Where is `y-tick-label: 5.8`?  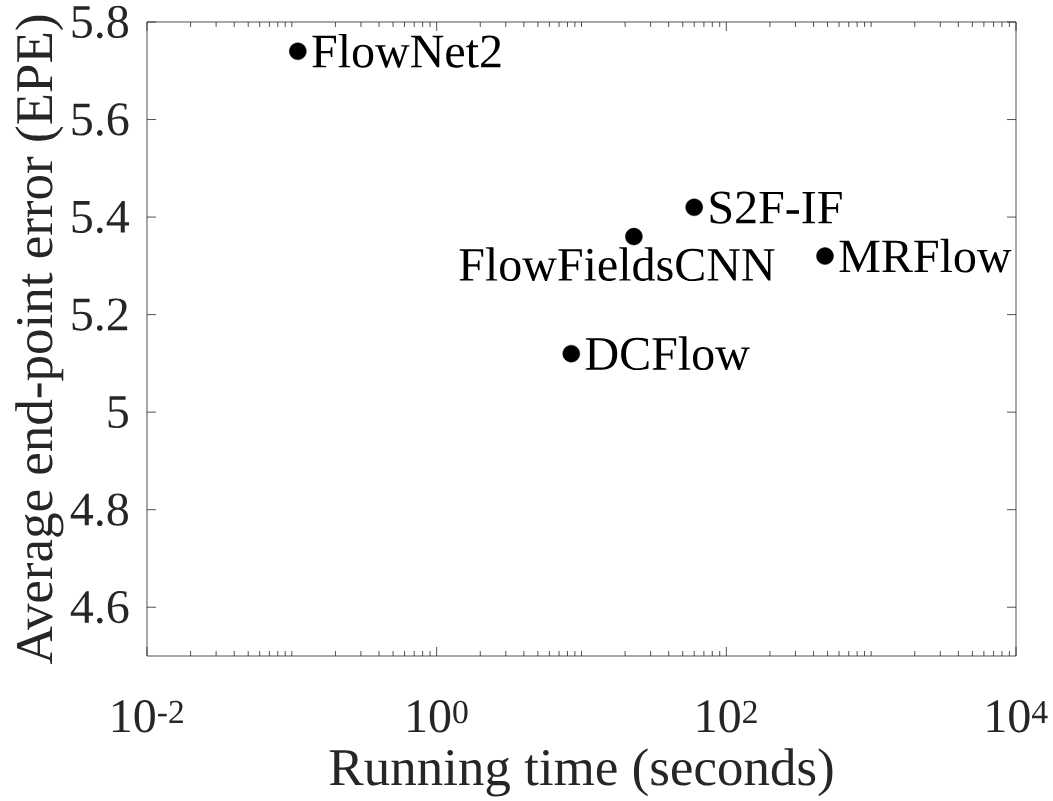
y-tick-label: 5.8 is located at coordinates (100, 22).